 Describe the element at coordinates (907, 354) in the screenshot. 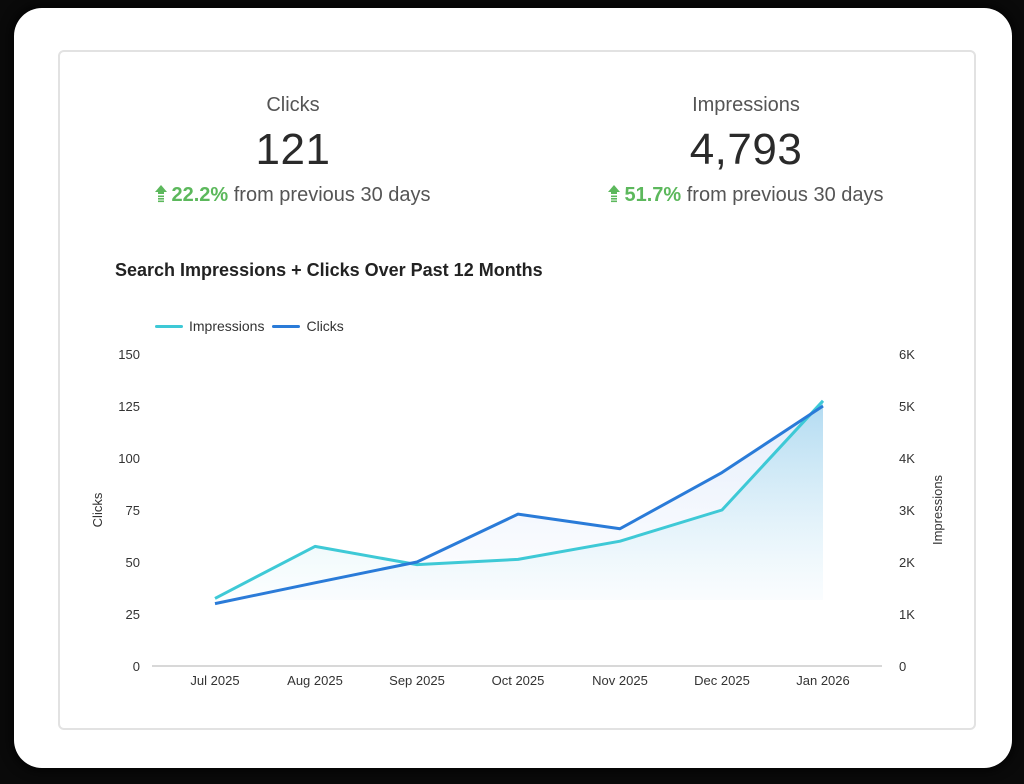

I see `y-tick-right: 6K` at that location.